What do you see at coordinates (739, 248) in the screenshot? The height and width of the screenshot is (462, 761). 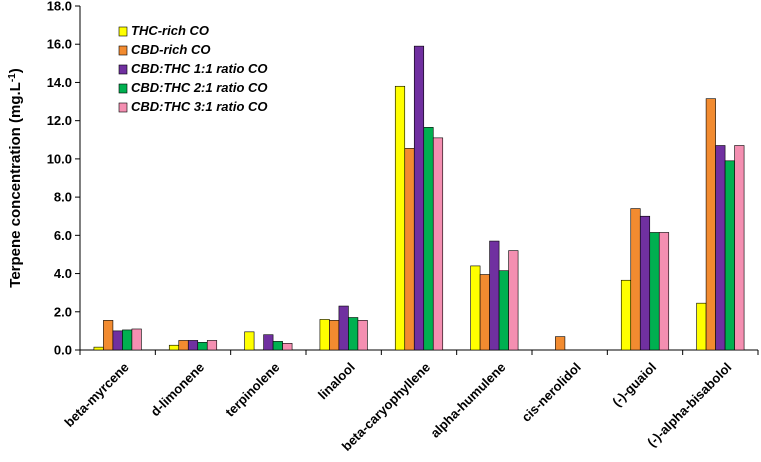 I see `bar--alpha-bisabolol-series-4` at bounding box center [739, 248].